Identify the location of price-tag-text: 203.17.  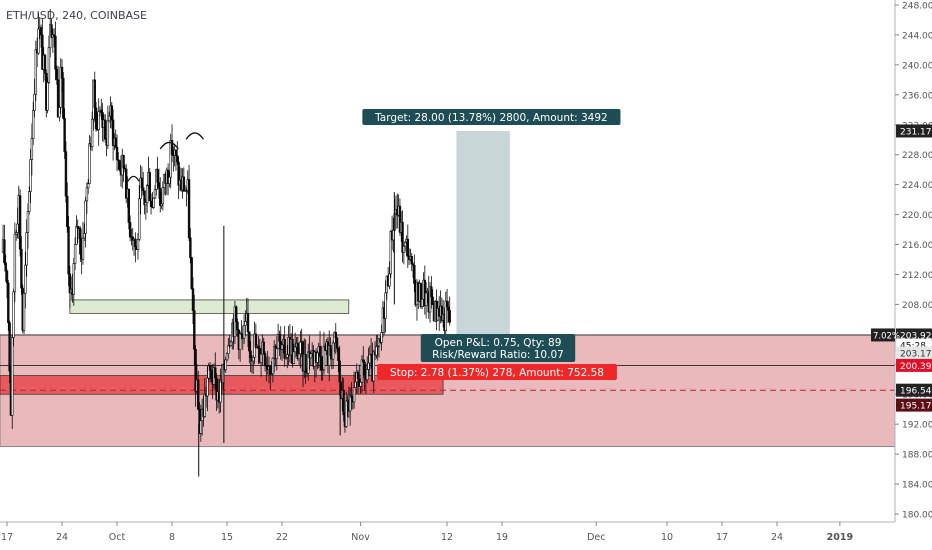
(916, 355).